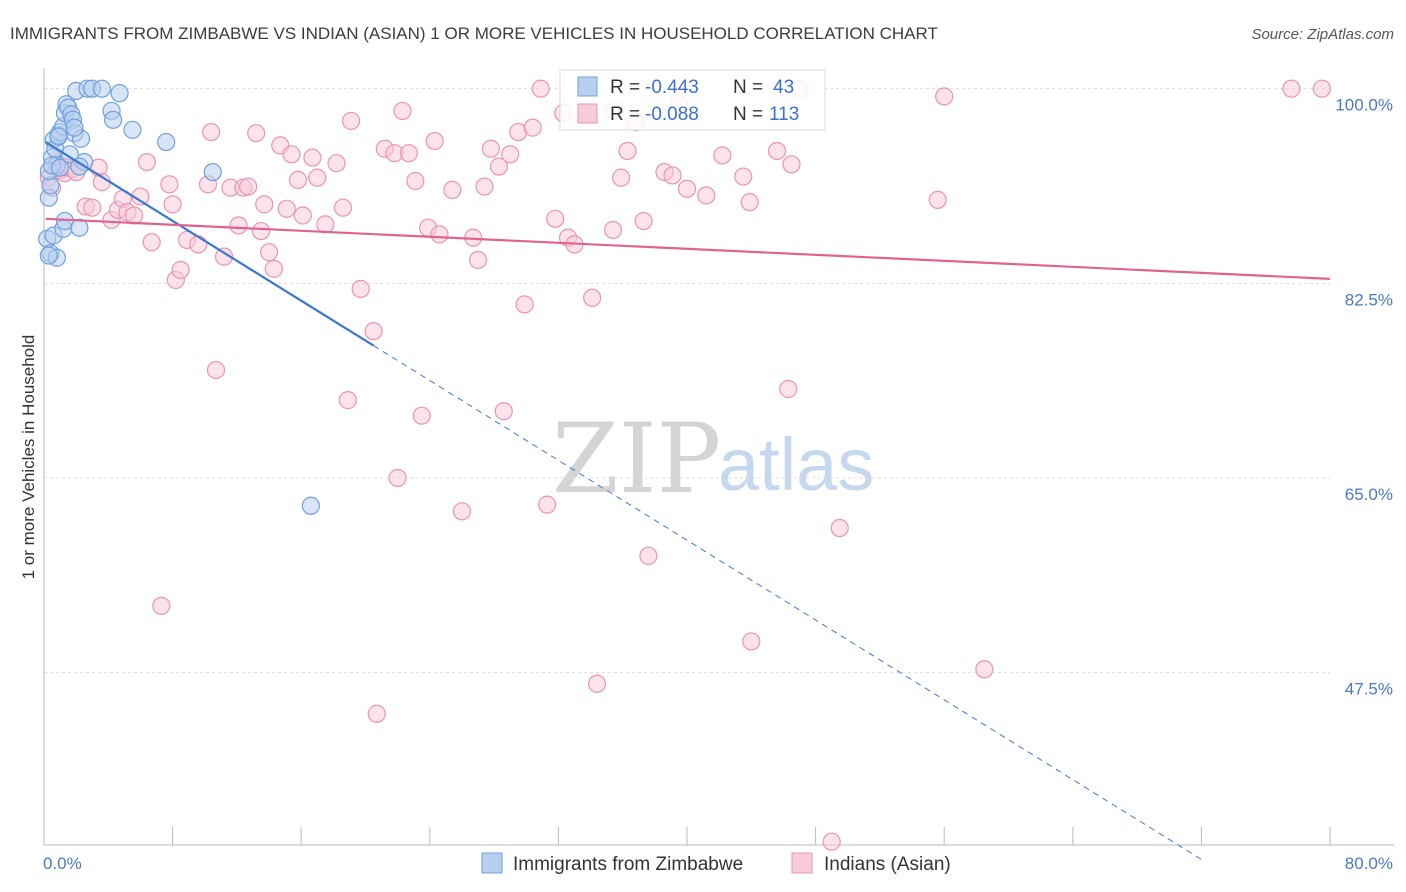  I want to click on stats-legend-n-label-zimbabwe: N =, so click(748, 87).